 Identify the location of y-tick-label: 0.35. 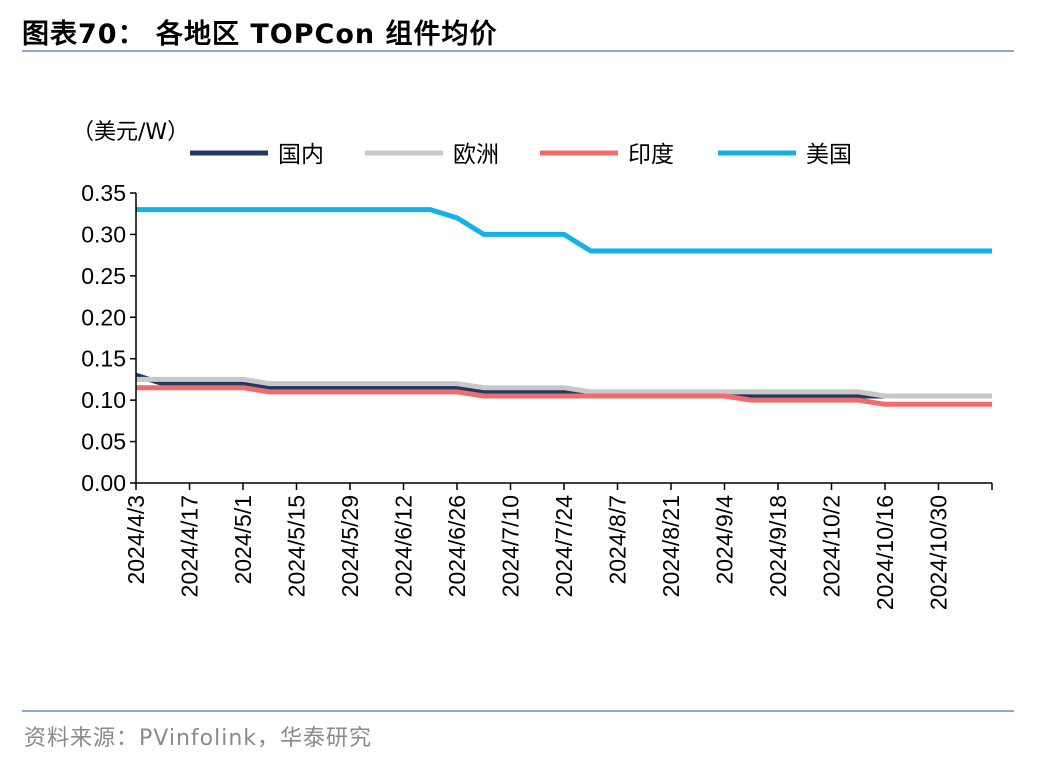
(103, 193).